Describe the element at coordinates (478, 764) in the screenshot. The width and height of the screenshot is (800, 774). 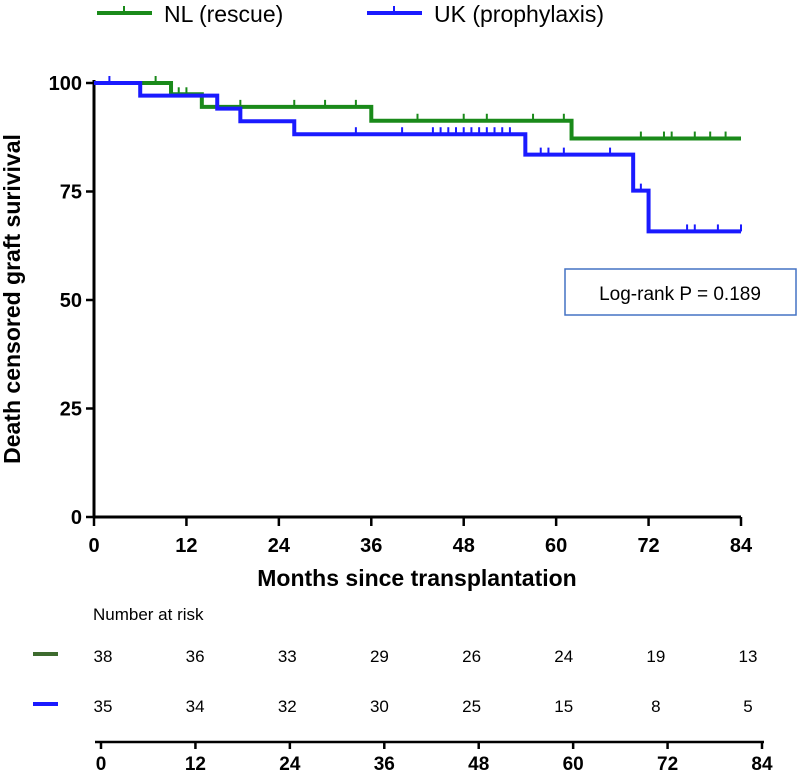
I see `risk-tick-label-4: 48` at that location.